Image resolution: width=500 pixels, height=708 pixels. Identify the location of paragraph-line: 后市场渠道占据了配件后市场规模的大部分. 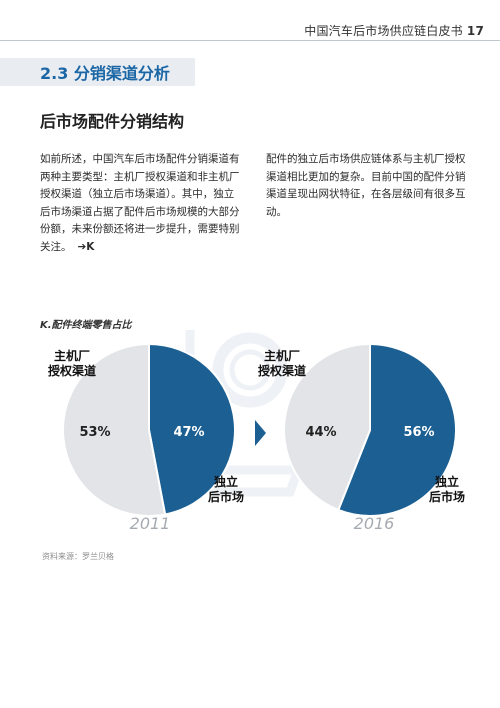
(140, 211).